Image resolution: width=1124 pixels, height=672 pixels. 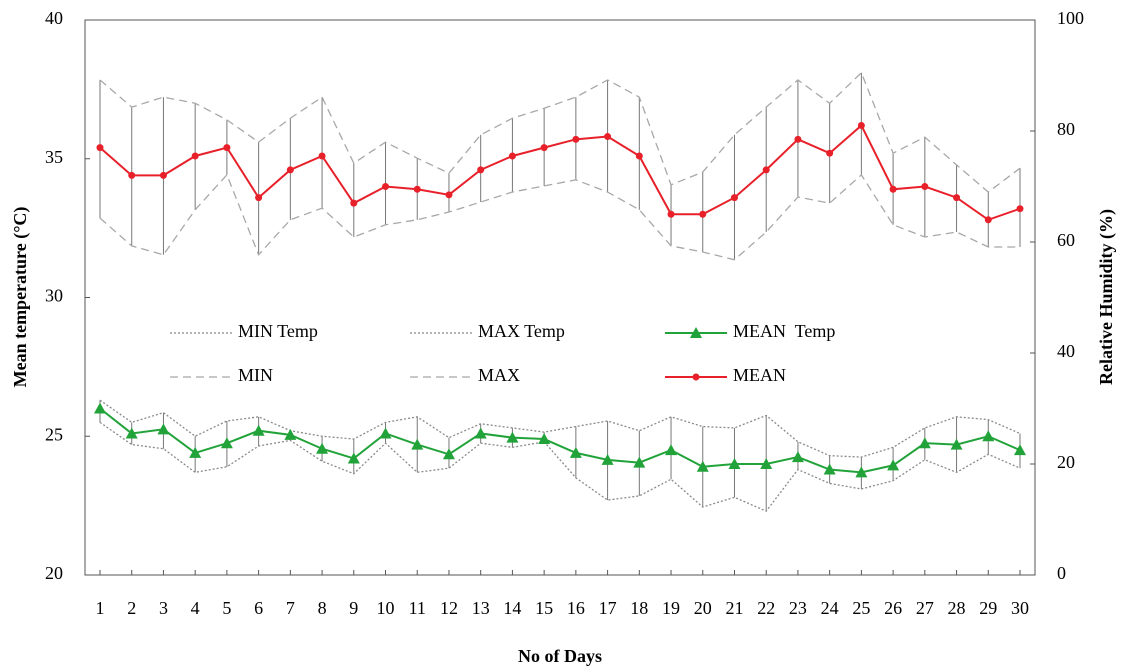 What do you see at coordinates (1020, 608) in the screenshot?
I see `x-tick-label: 30` at bounding box center [1020, 608].